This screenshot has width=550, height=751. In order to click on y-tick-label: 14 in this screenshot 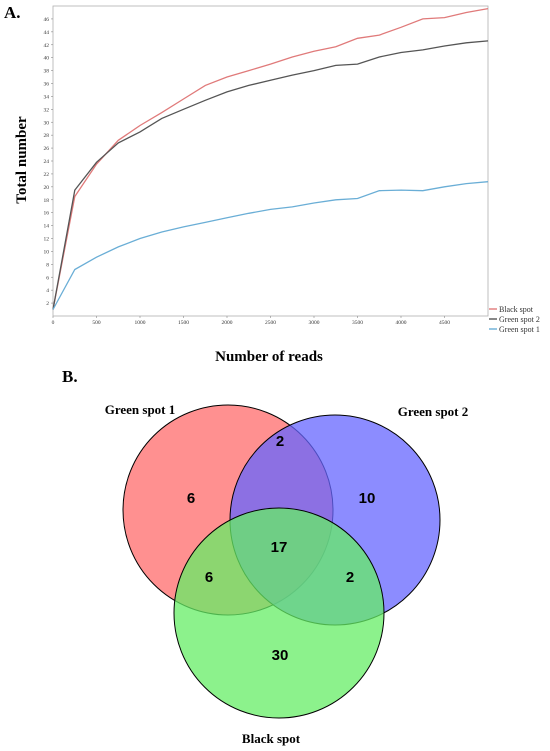, I will do `click(47, 227)`.